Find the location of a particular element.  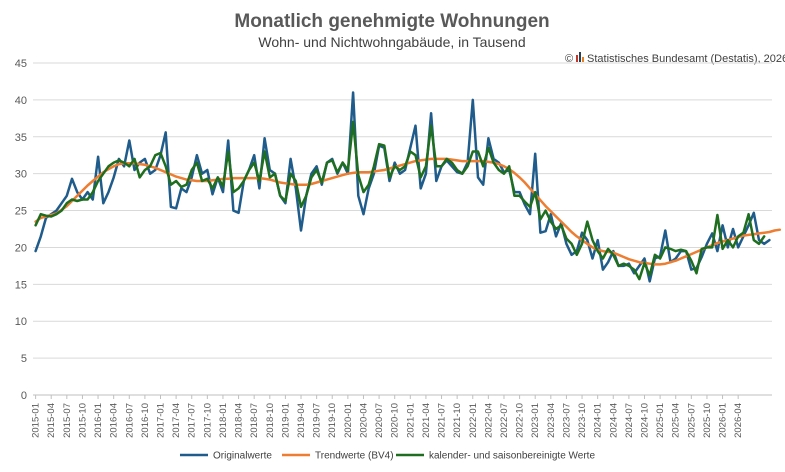

x-tick-label: 2018-01 is located at coordinates (223, 420).